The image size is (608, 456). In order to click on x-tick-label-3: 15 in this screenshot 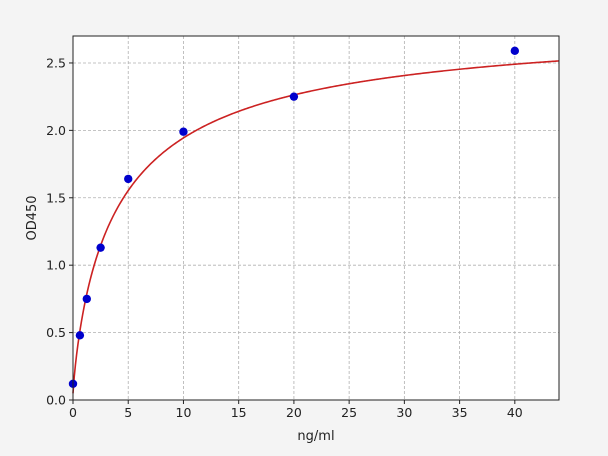, I will do `click(239, 412)`.